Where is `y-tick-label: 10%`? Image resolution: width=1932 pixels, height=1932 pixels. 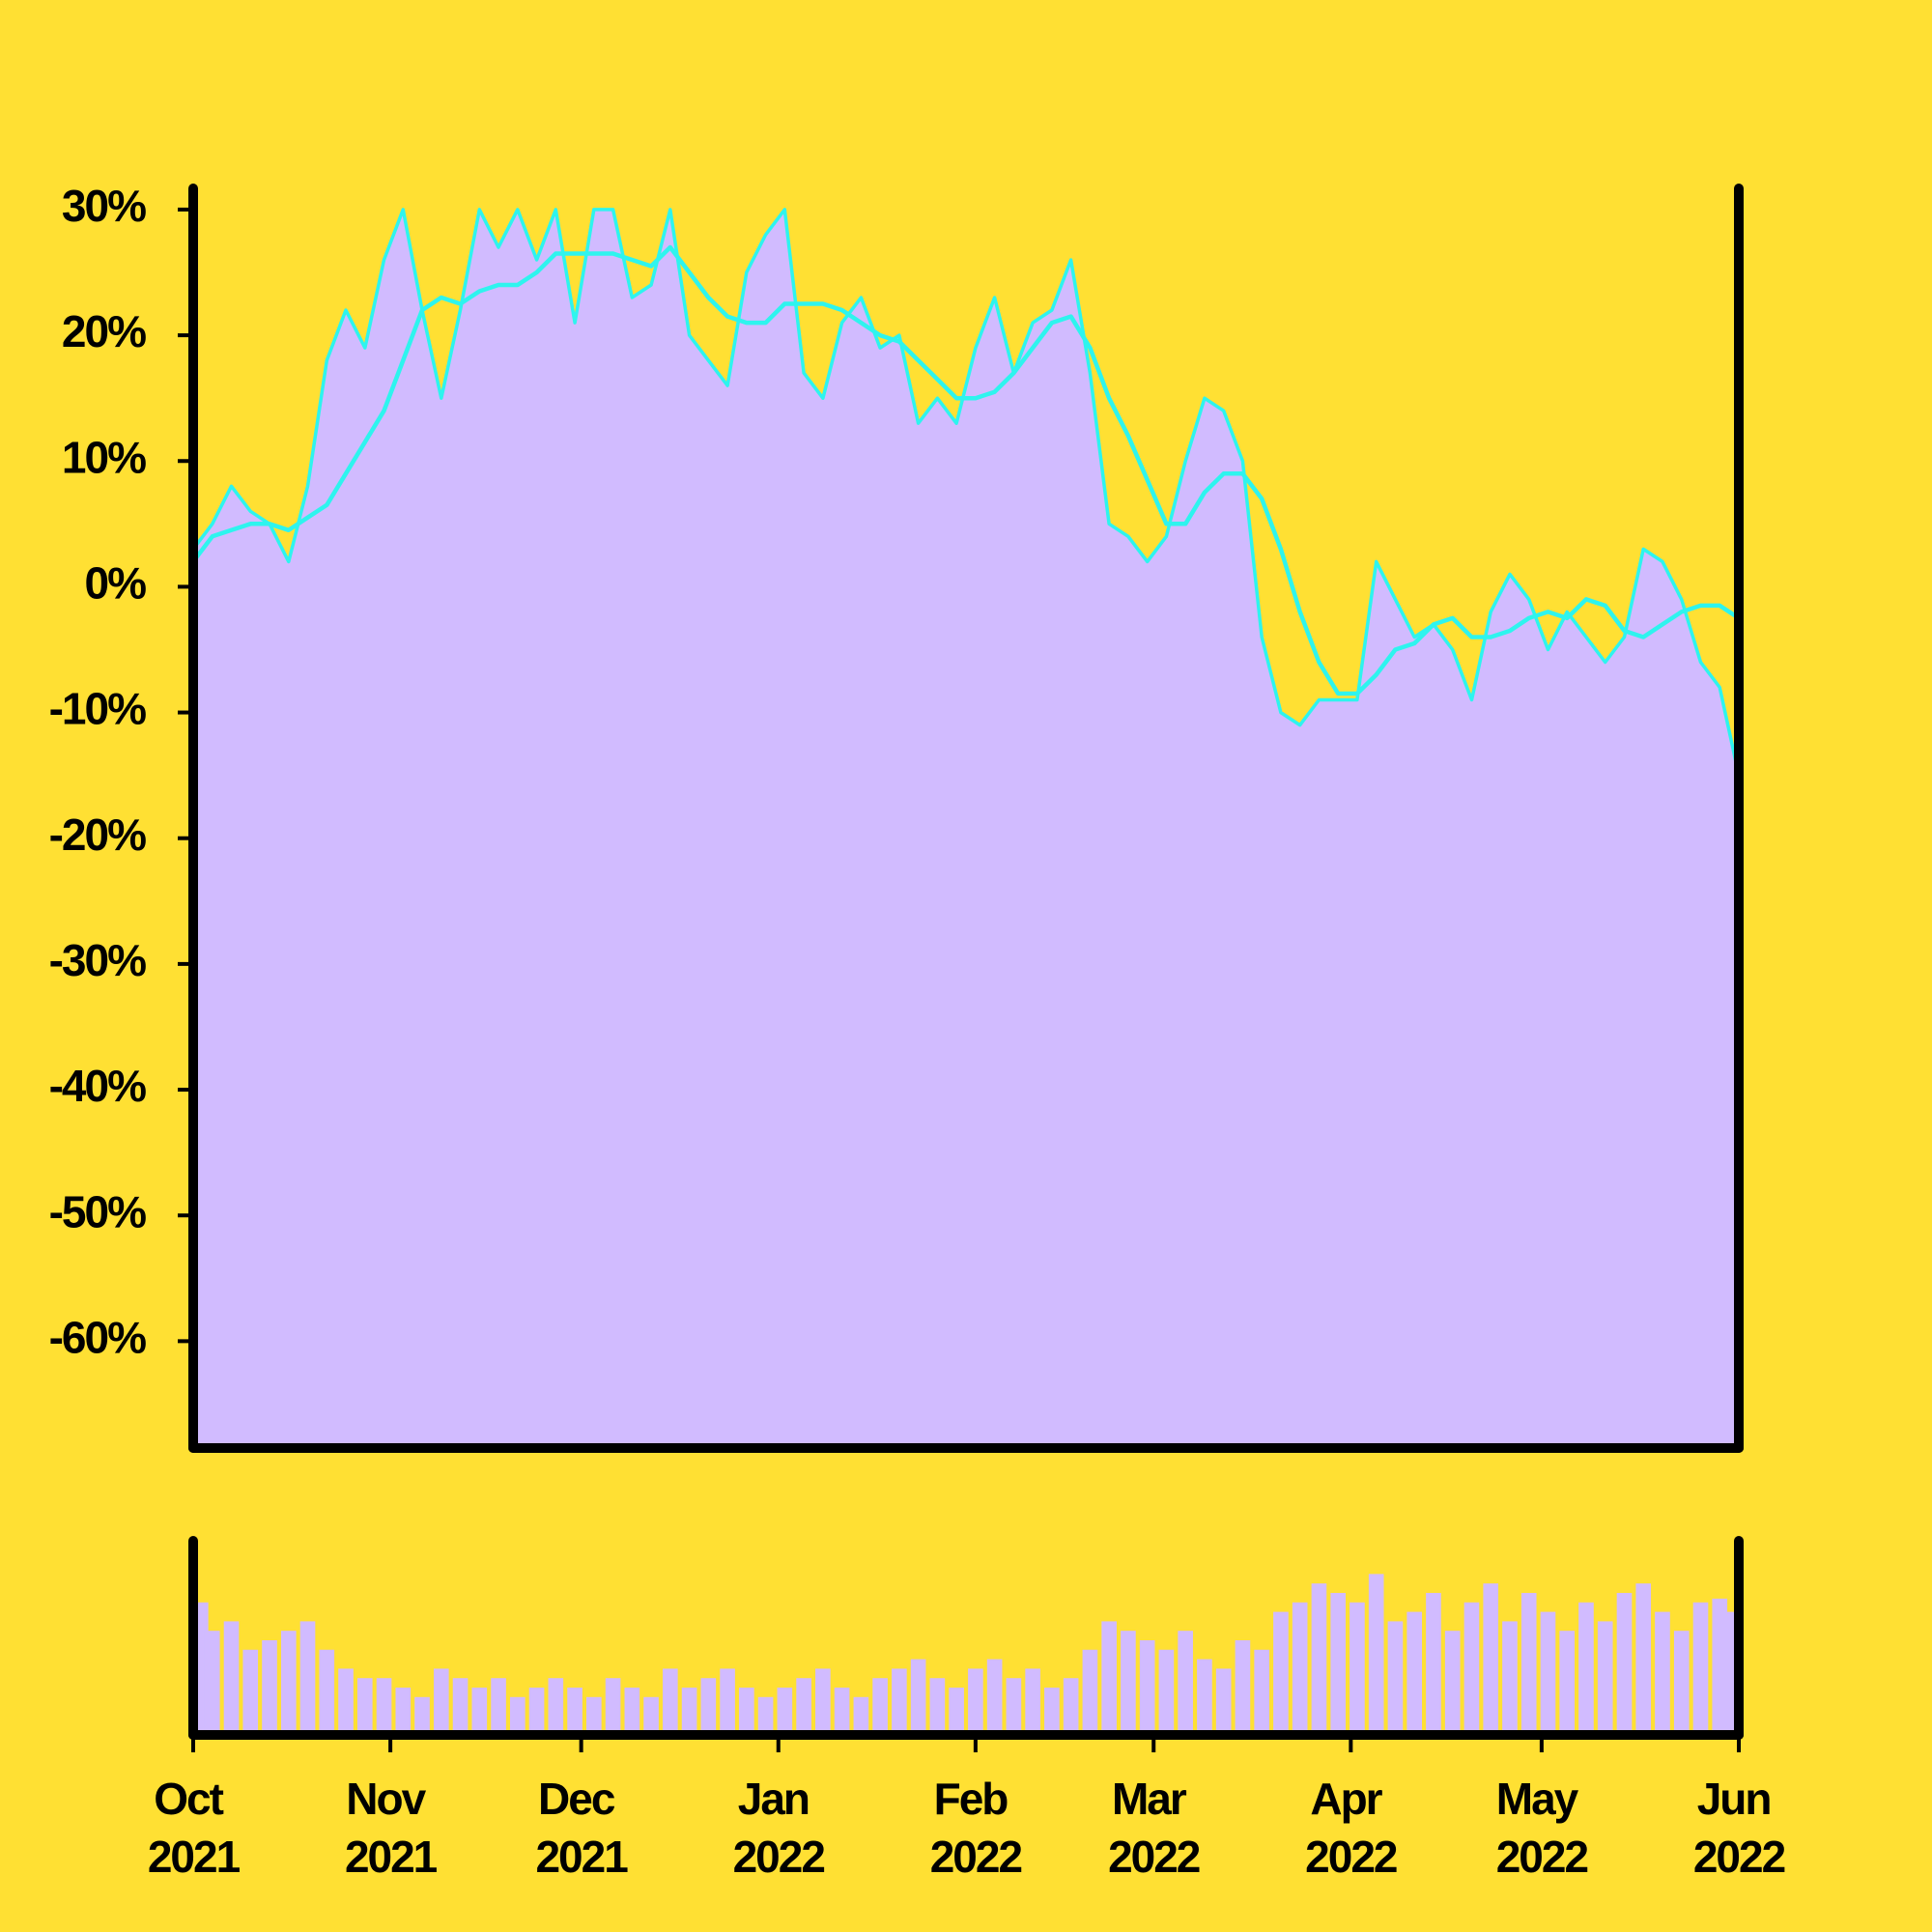
y-tick-label: 10% is located at coordinates (104, 457).